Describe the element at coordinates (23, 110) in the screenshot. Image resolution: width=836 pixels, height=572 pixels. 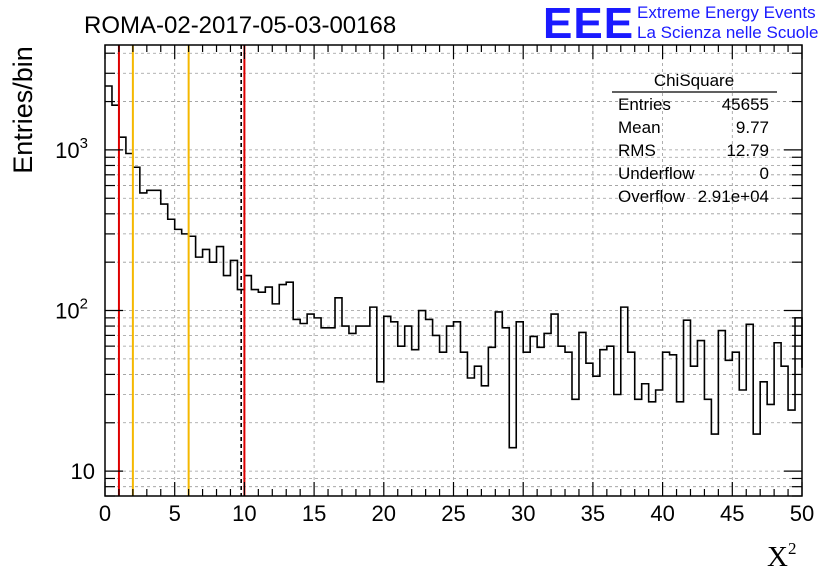
I see `y-axis-label: Entries/bin` at that location.